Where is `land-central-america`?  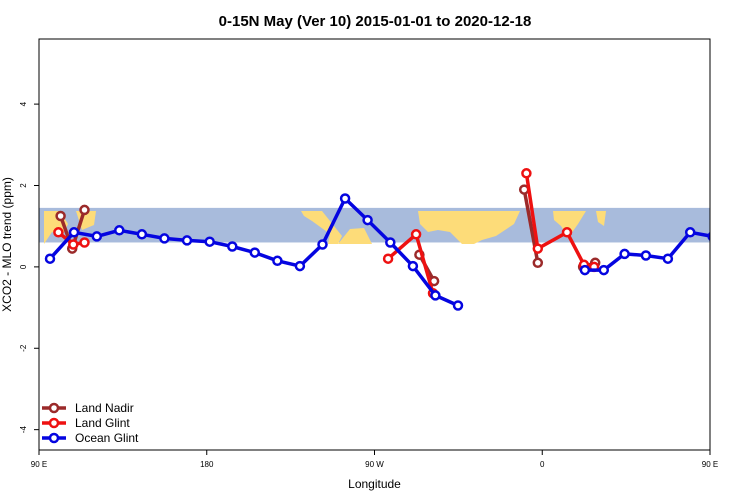 land-central-america is located at coordinates (321, 227).